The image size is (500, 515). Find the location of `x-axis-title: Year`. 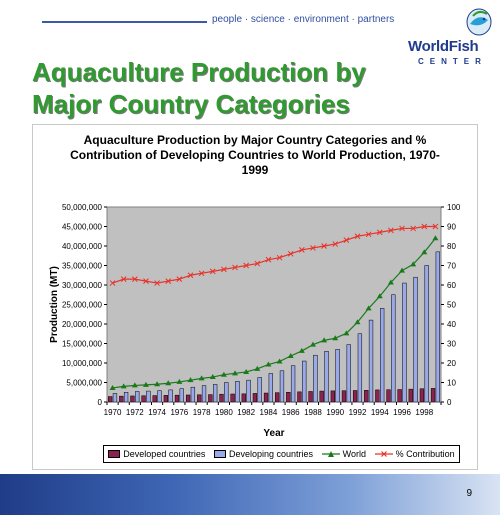

x-axis-title: Year is located at coordinates (273, 433).